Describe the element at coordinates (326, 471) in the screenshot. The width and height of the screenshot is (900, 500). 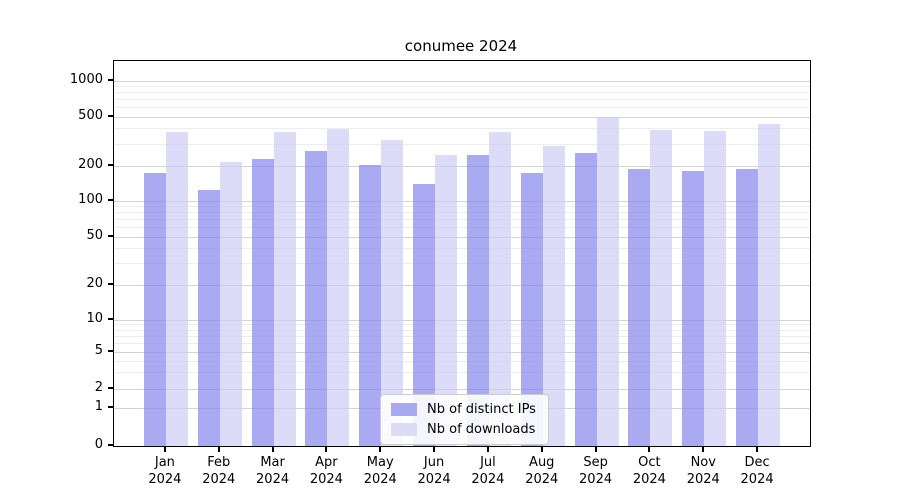
I see `x-tick-label-apr: Apr 2024` at that location.